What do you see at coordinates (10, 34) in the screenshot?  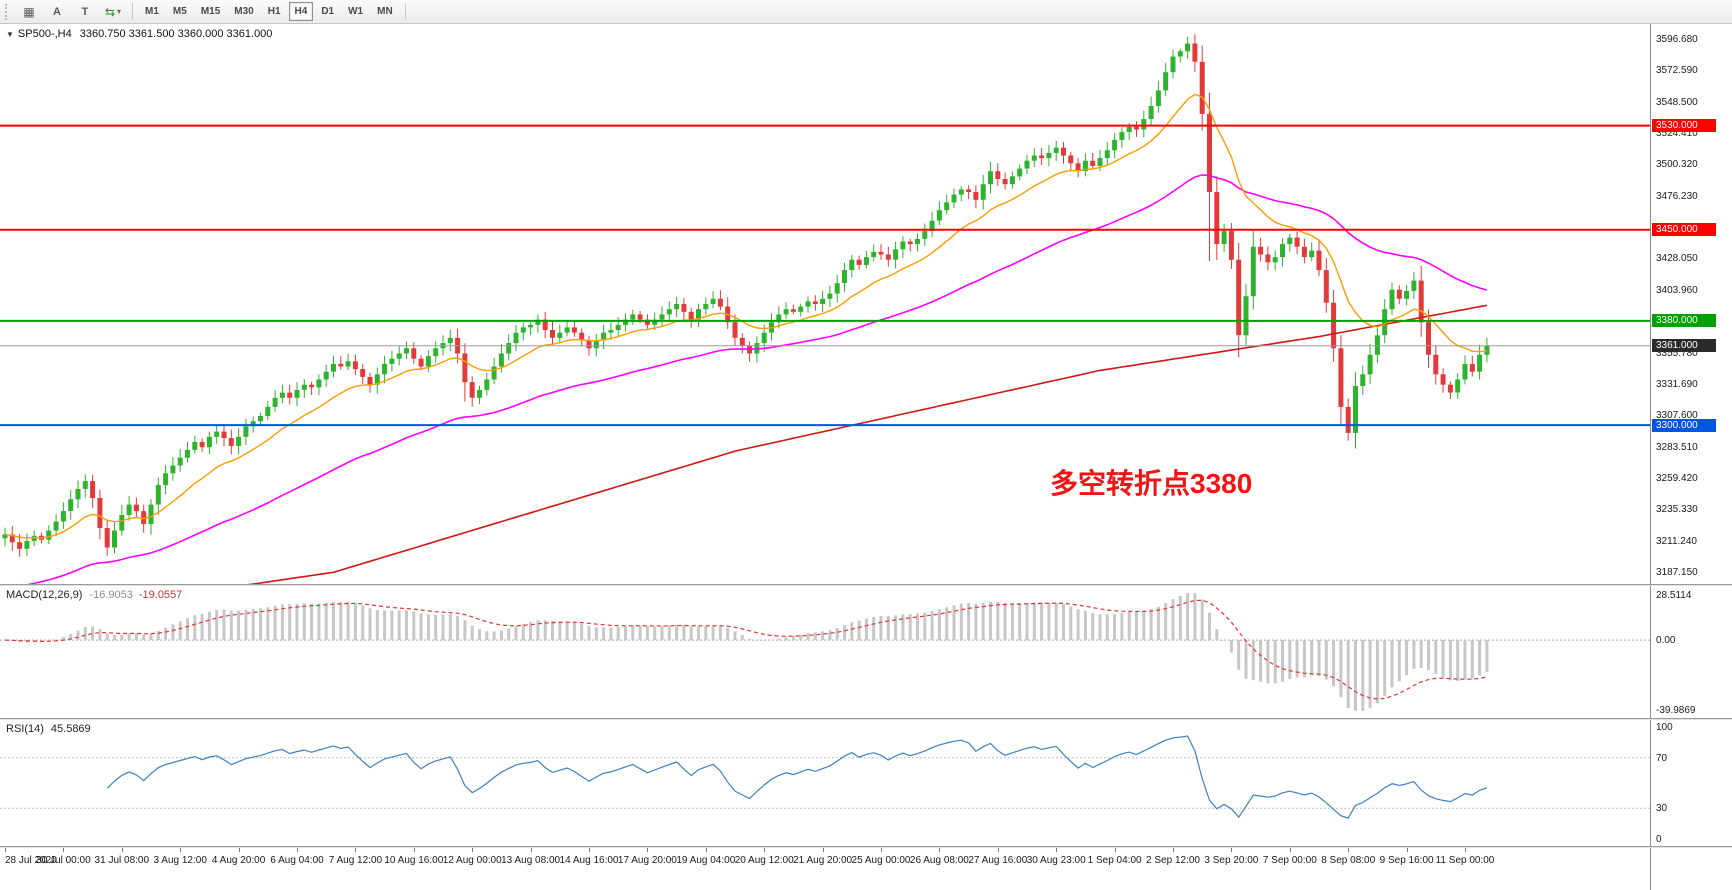 I see `collapse-arrow-icon: ▼` at bounding box center [10, 34].